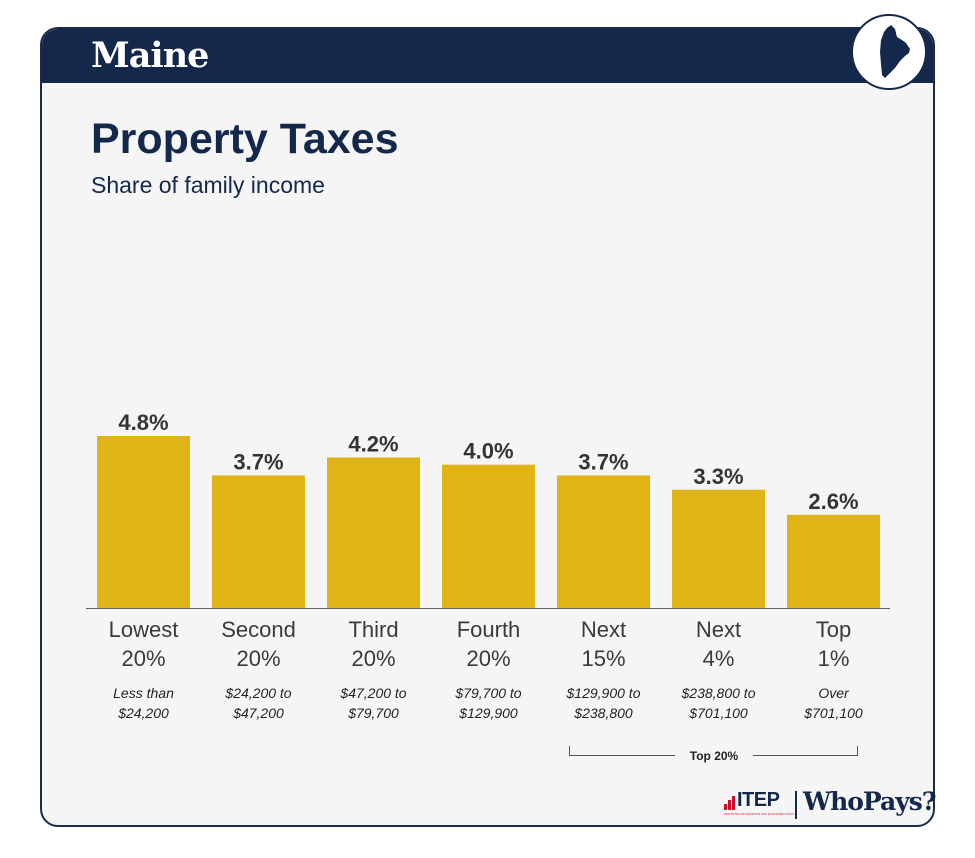 The height and width of the screenshot is (858, 975). What do you see at coordinates (259, 703) in the screenshot?
I see `income-range-1: $24,200 to $47,200` at bounding box center [259, 703].